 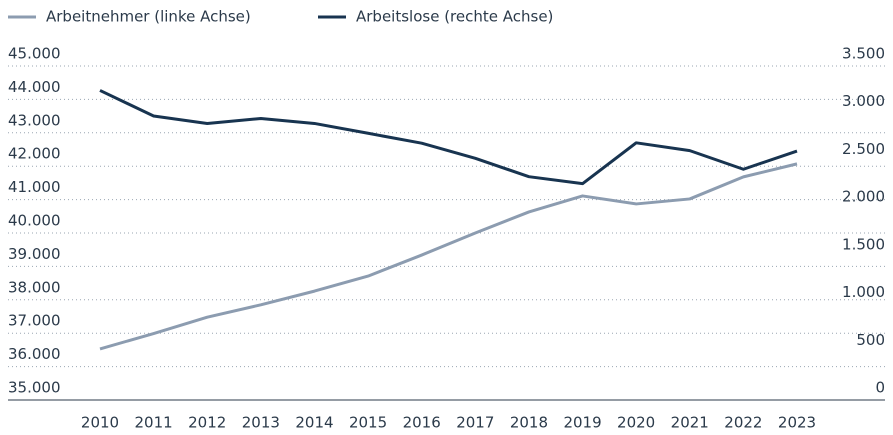 What do you see at coordinates (636, 423) in the screenshot?
I see `x-tick-label: 2020` at bounding box center [636, 423].